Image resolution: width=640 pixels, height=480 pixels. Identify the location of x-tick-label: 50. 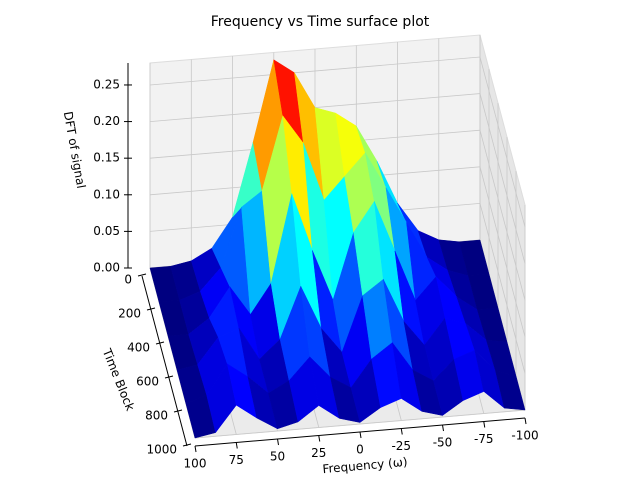
(277, 457).